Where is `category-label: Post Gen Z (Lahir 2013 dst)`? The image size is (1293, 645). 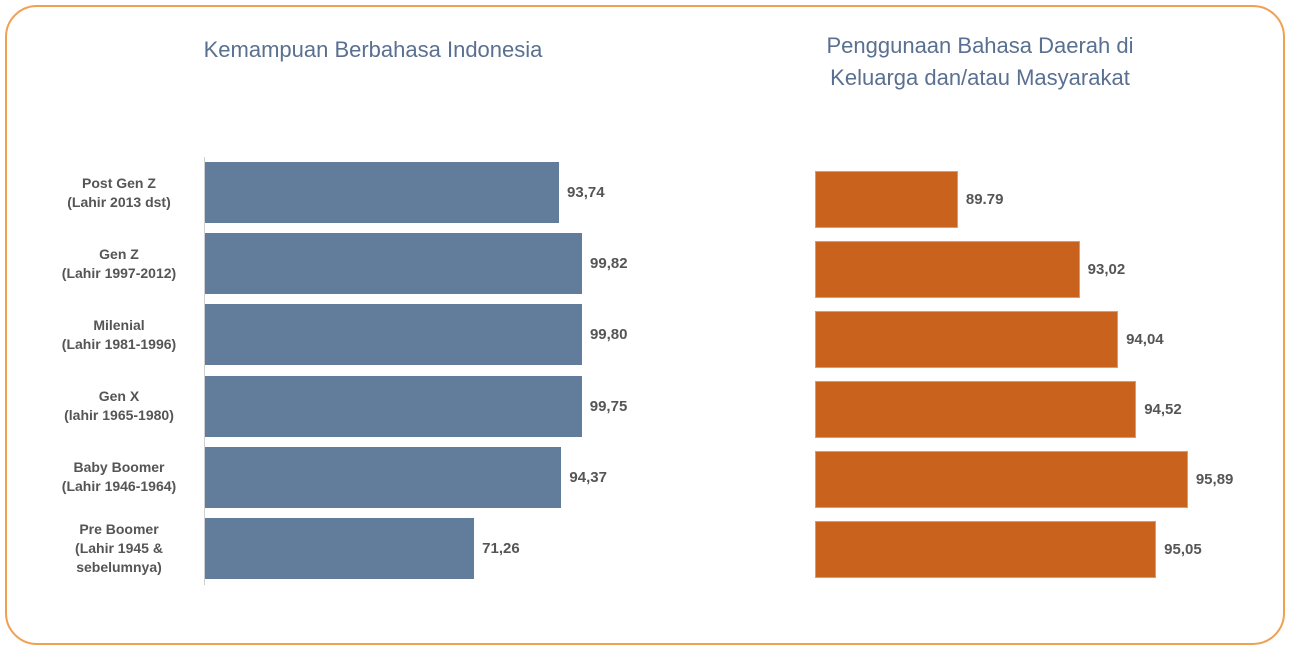
category-label: Post Gen Z (Lahir 2013 dst) is located at coordinates (119, 192).